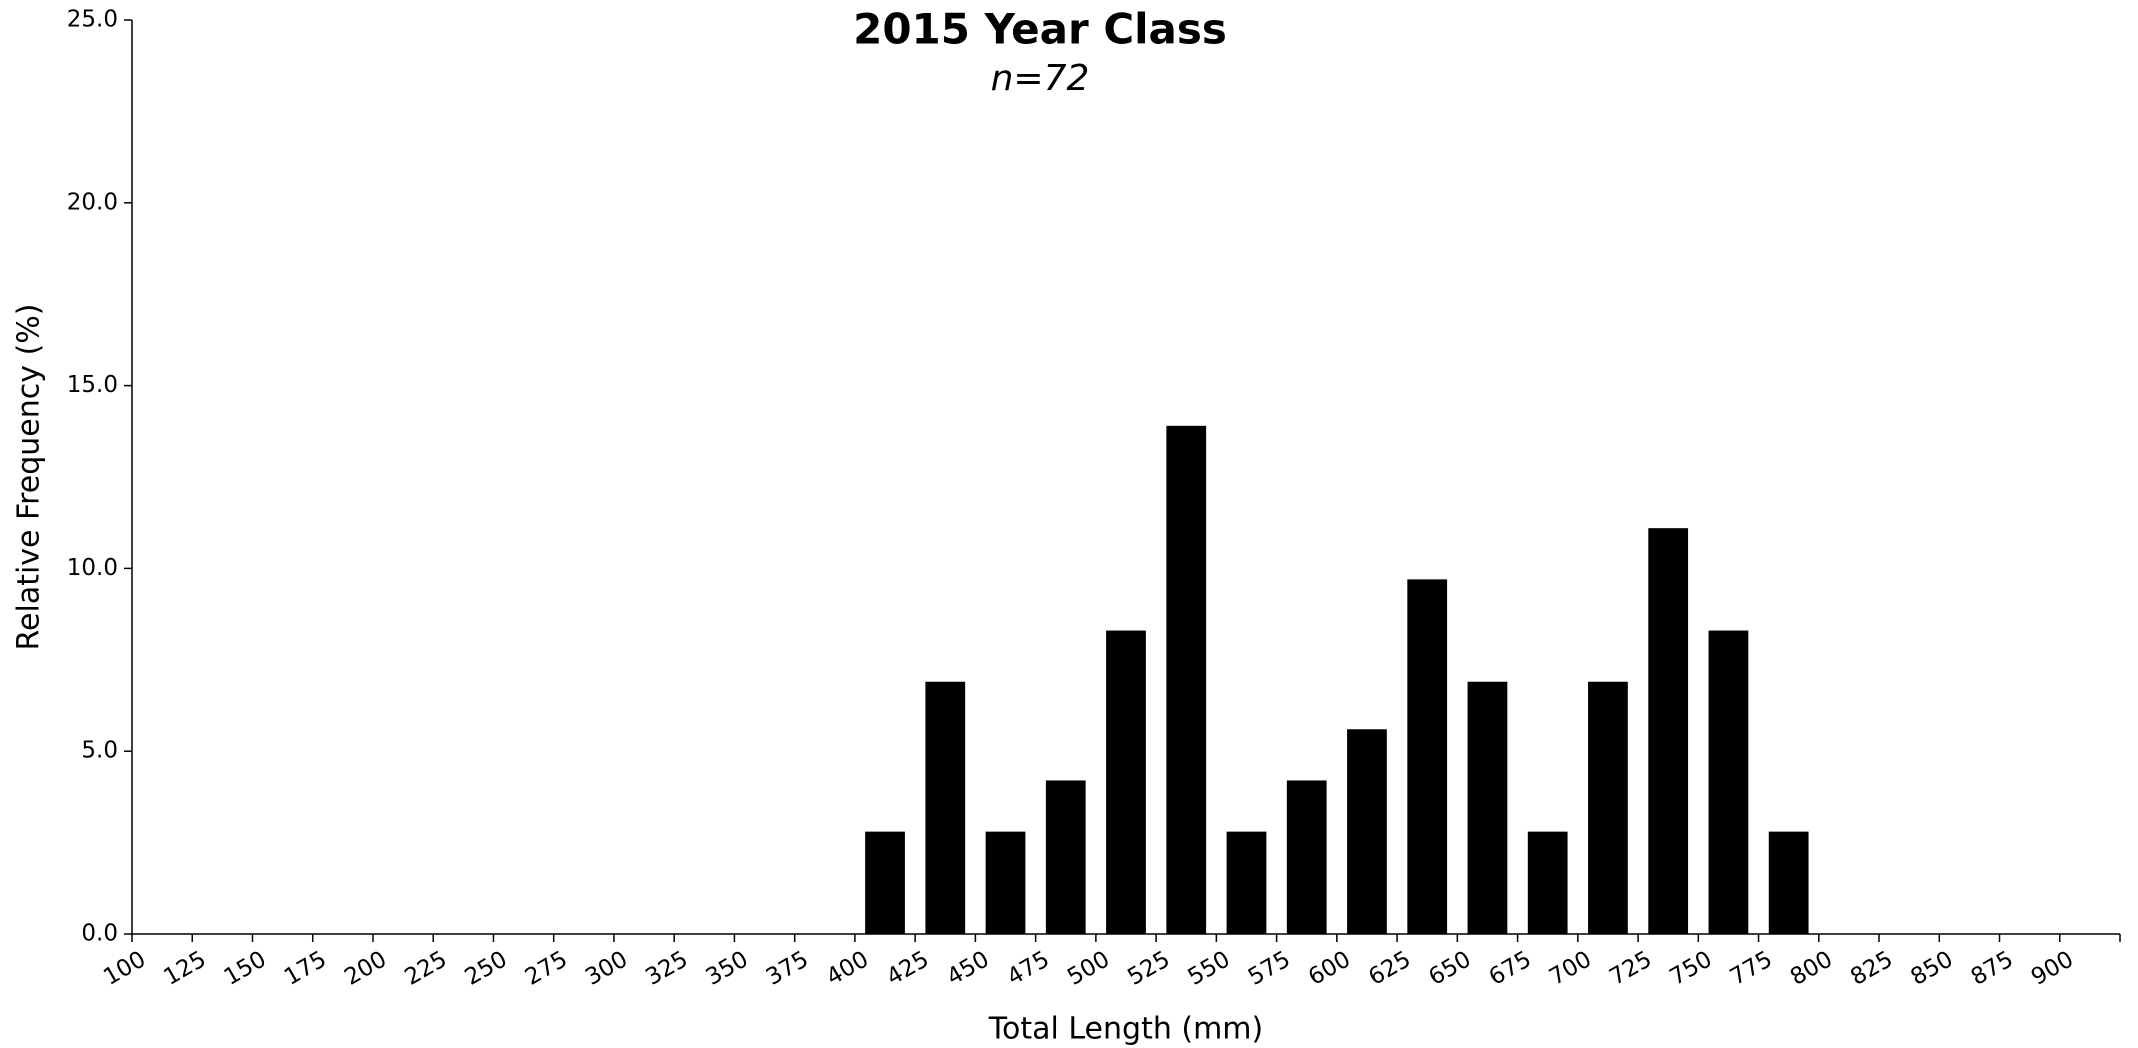 This screenshot has width=2138, height=1048. Describe the element at coordinates (1871, 968) in the screenshot. I see `x-tick-label: 825` at that location.